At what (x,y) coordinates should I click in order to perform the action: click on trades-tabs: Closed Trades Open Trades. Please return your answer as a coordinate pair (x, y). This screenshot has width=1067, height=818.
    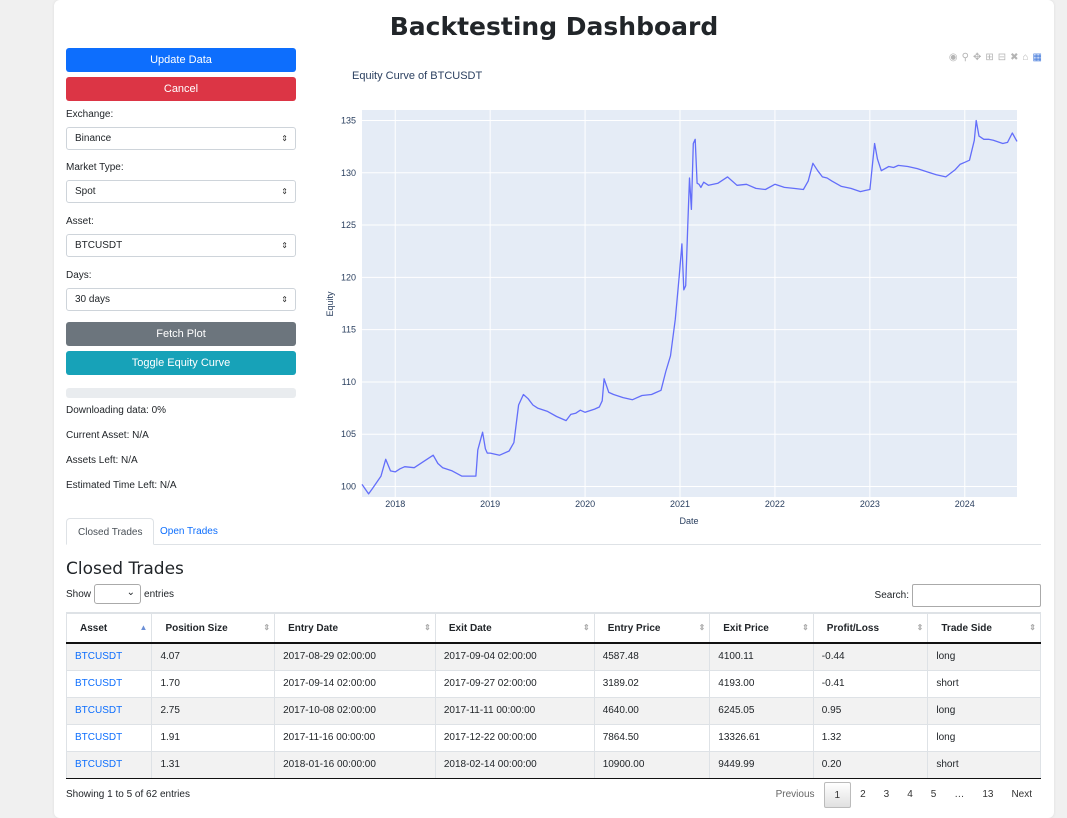
    Looking at the image, I should click on (553, 531).